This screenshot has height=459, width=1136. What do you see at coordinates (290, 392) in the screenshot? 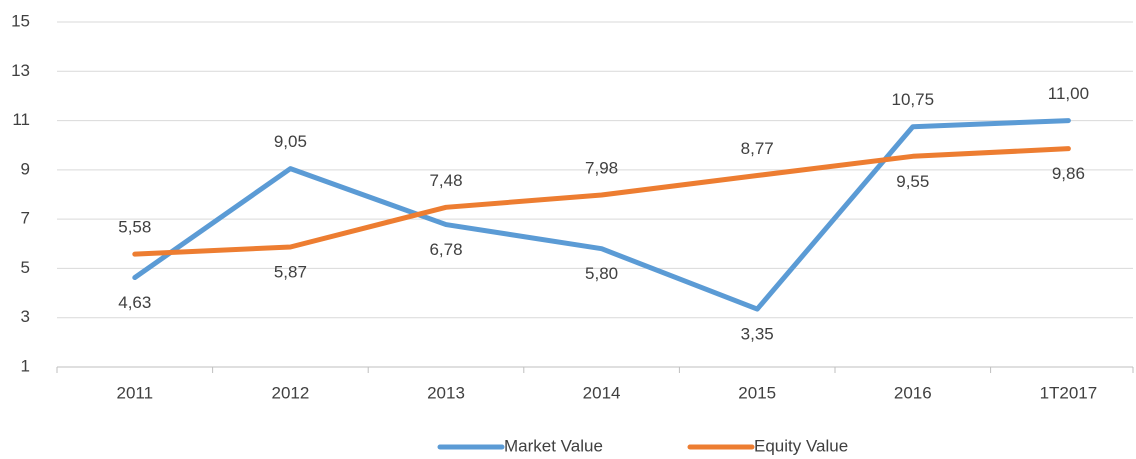
I see `x-tick-label: 2012` at bounding box center [290, 392].